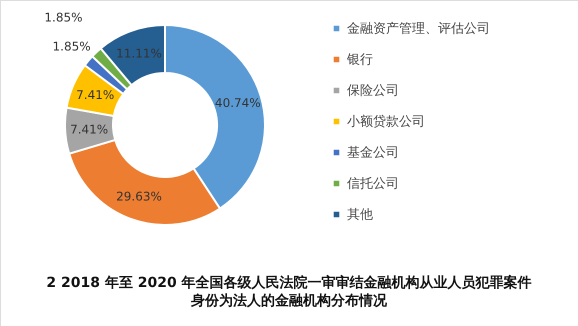 The height and width of the screenshot is (326, 578). Describe the element at coordinates (386, 122) in the screenshot. I see `legend-label: 小额贷款公司` at that location.